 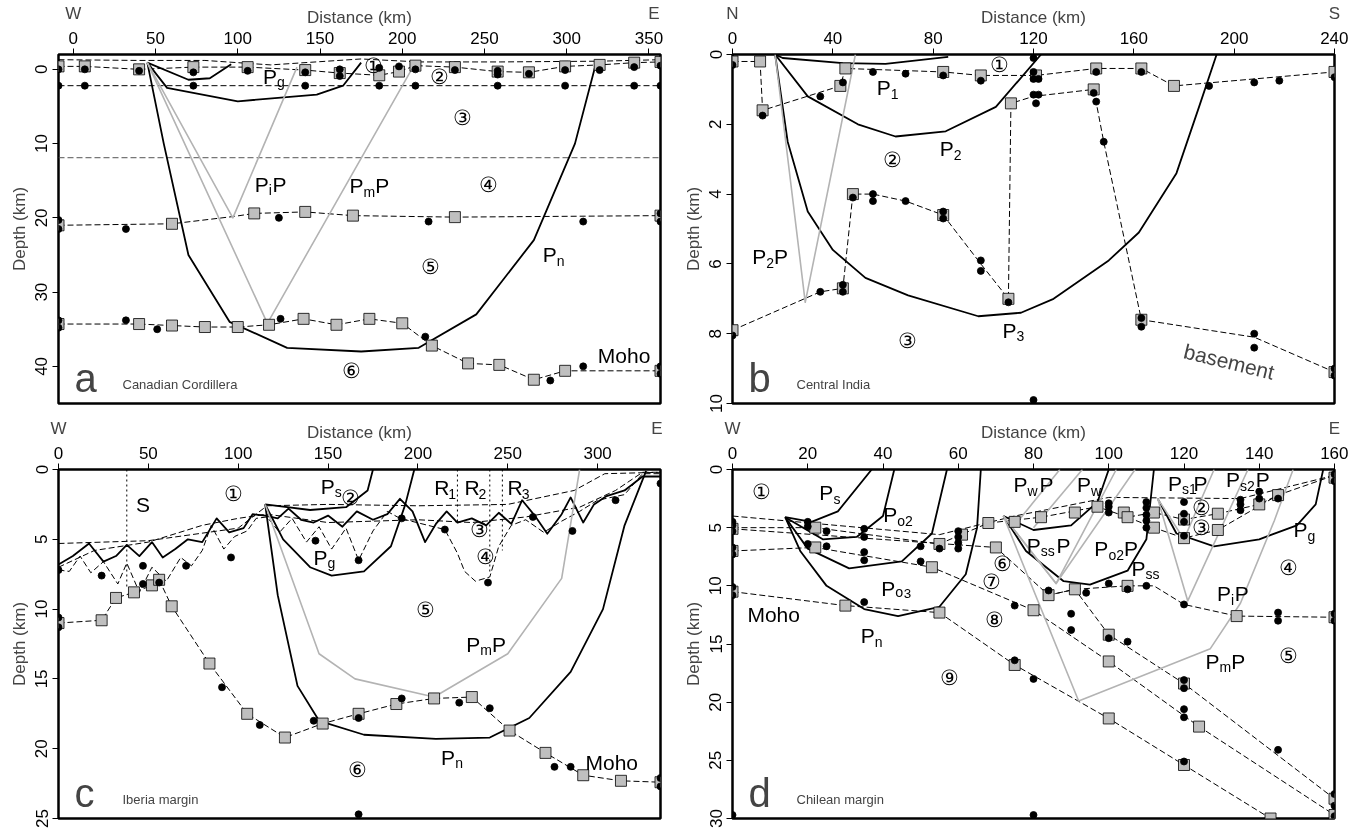 I want to click on x-tick-label: 140, so click(x=1259, y=453).